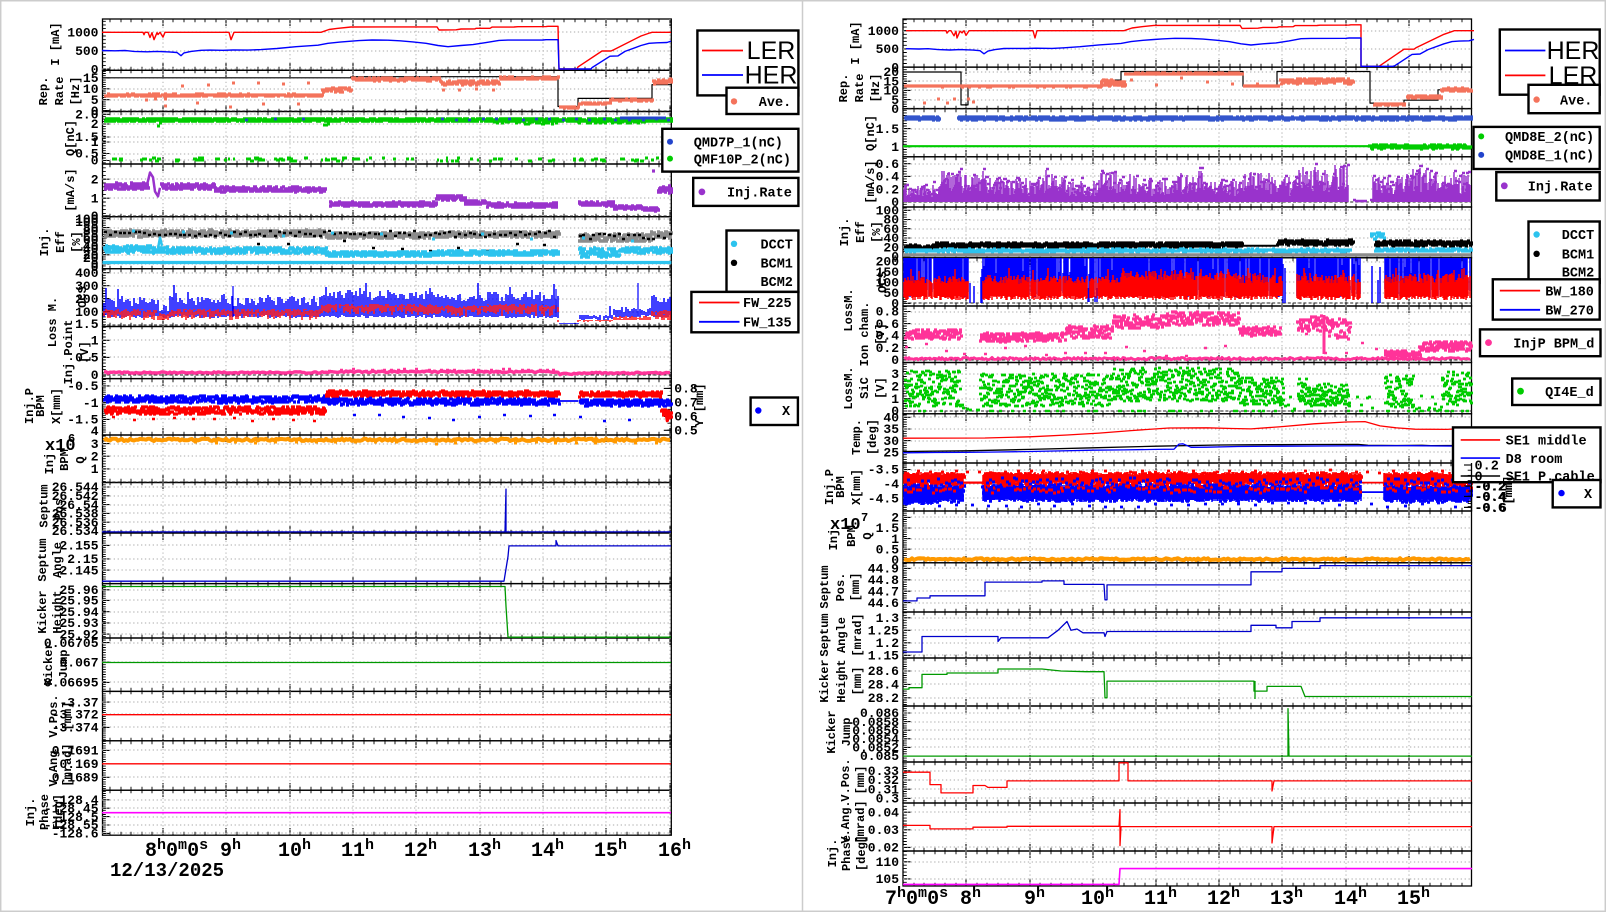  I want to click on svg-text: -0.2, so click(1491, 488).